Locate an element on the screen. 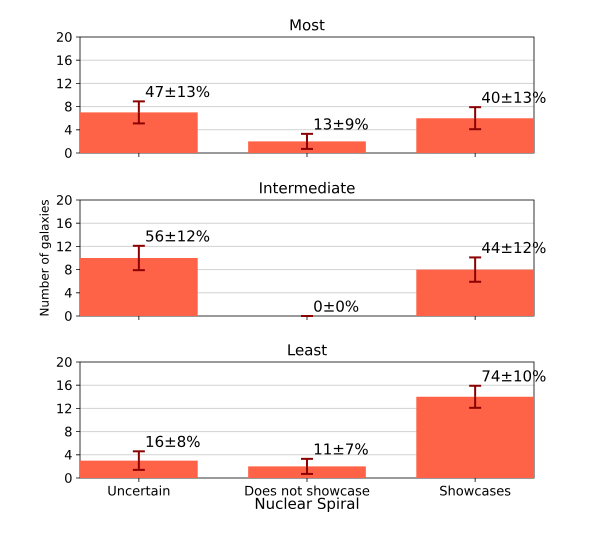 Image resolution: width=592 pixels, height=538 pixels. x-axis-title: Nuclear Spiral is located at coordinates (307, 504).